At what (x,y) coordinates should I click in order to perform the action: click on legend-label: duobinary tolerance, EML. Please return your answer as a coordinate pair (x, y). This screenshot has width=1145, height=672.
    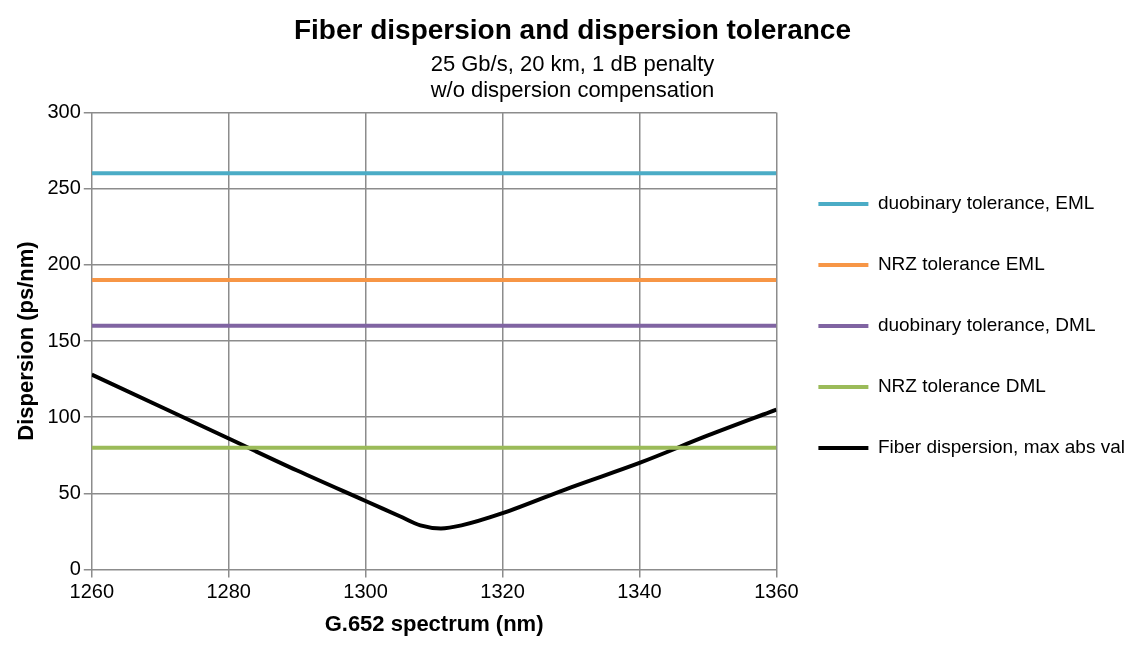
    Looking at the image, I should click on (986, 203).